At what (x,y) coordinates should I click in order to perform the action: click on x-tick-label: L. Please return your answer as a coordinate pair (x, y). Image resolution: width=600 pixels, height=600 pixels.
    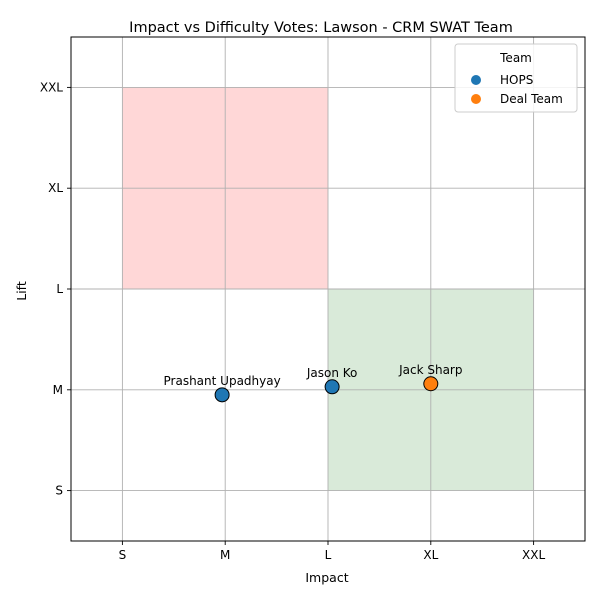
    Looking at the image, I should click on (328, 555).